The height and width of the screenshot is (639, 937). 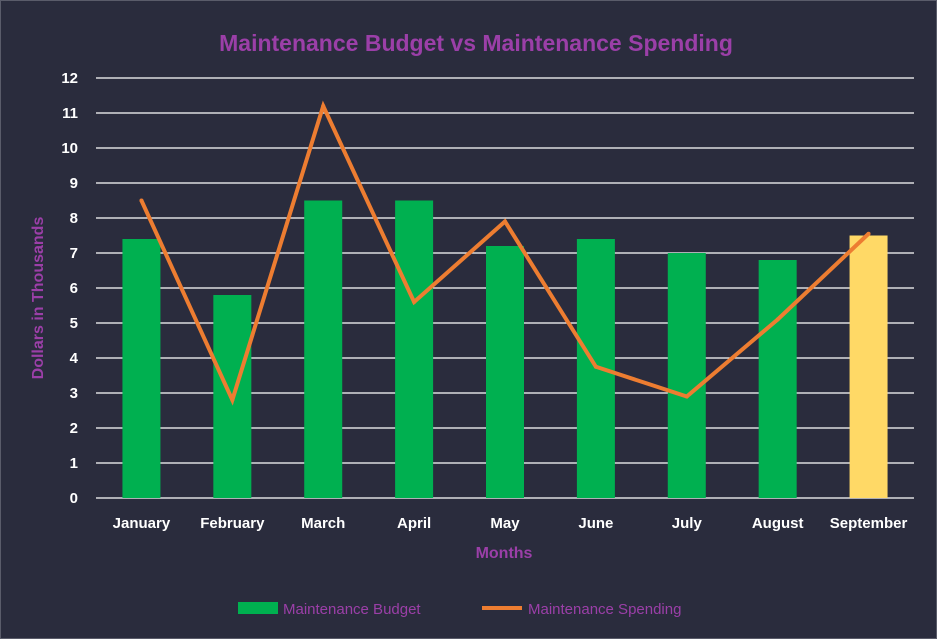 What do you see at coordinates (74, 463) in the screenshot?
I see `y-tick-label: 1` at bounding box center [74, 463].